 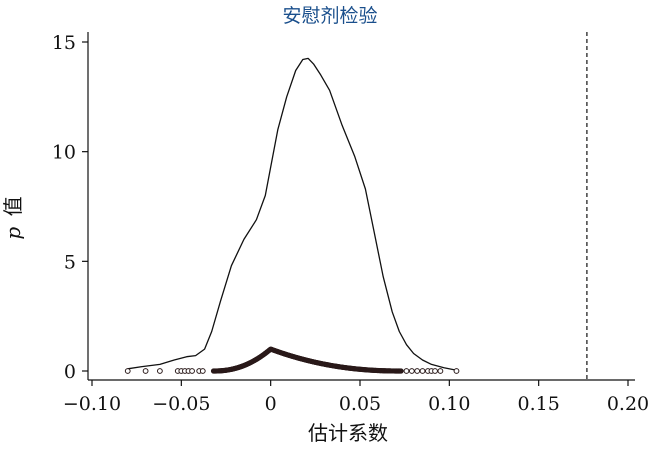 What do you see at coordinates (92, 404) in the screenshot?
I see `x-tick-label: −0.10` at bounding box center [92, 404].